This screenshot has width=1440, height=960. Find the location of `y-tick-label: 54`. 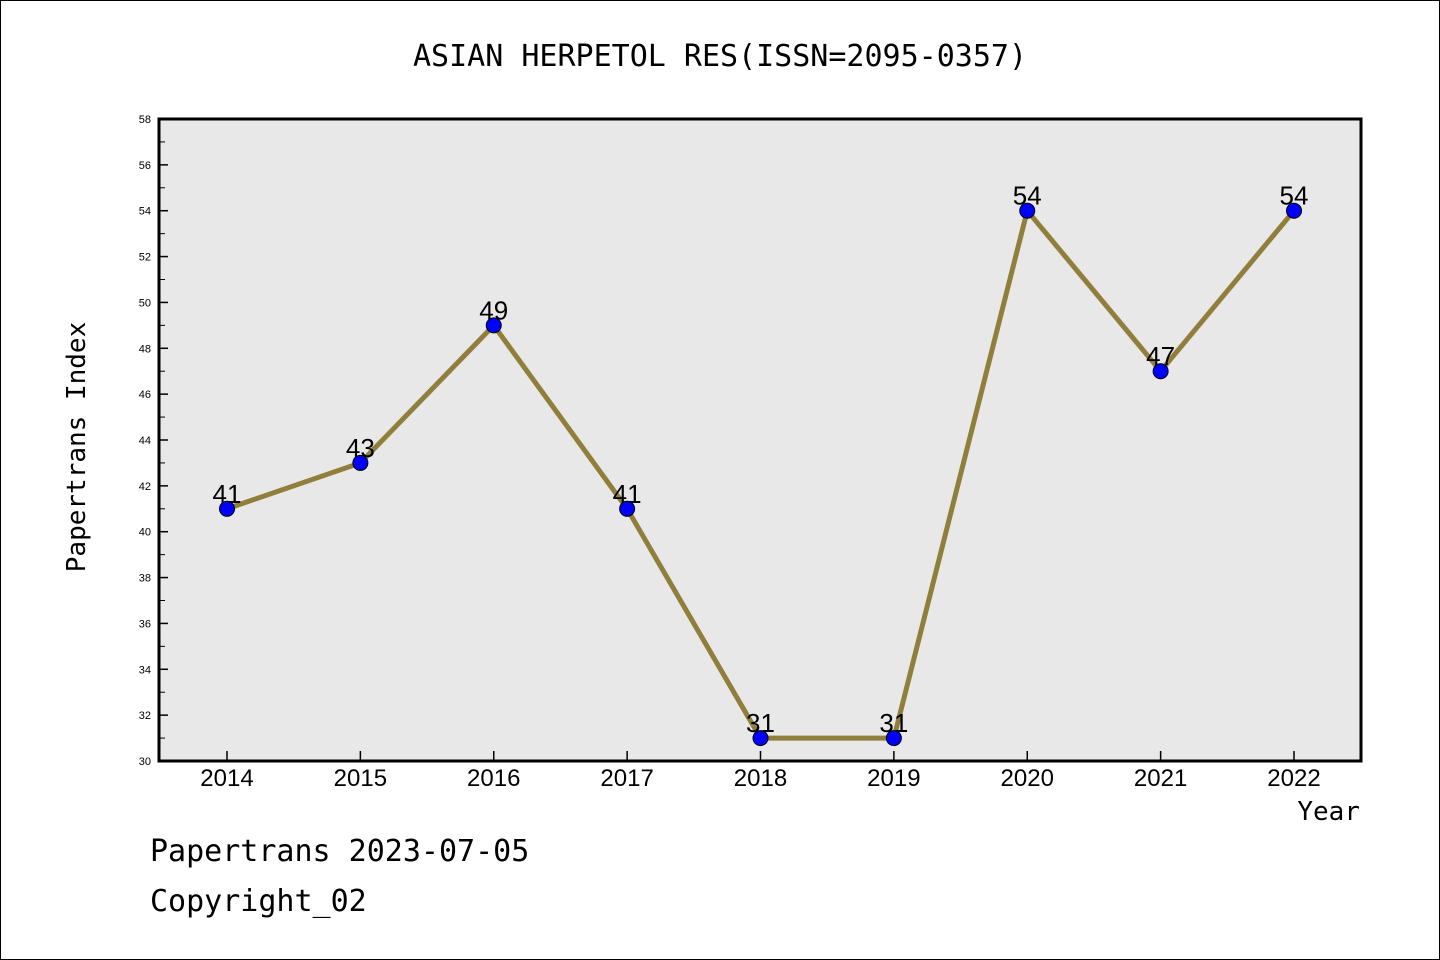

y-tick-label: 54 is located at coordinates (145, 212).